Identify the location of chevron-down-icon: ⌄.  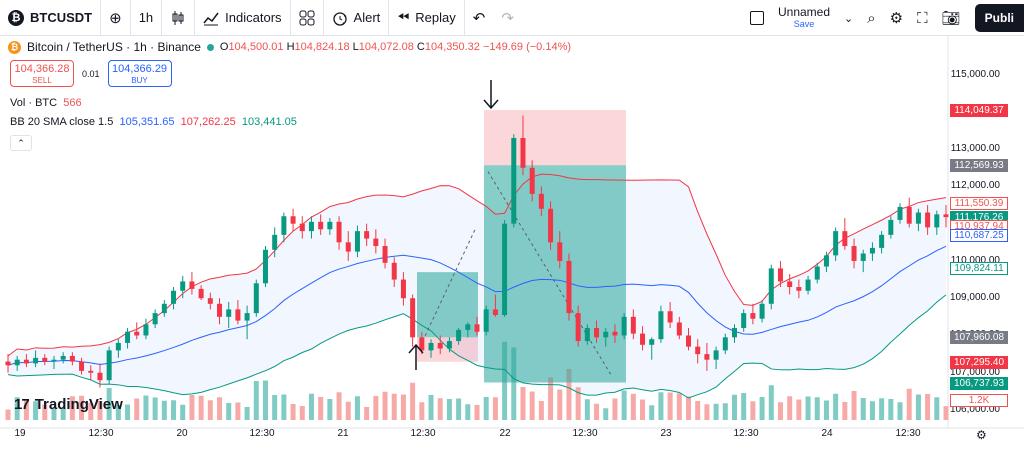
(849, 18).